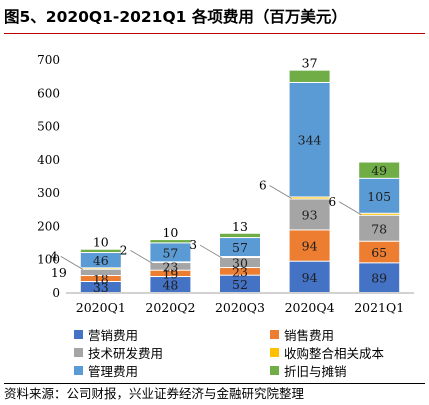 This screenshot has height=405, width=429. I want to click on data-label: 78, so click(379, 228).